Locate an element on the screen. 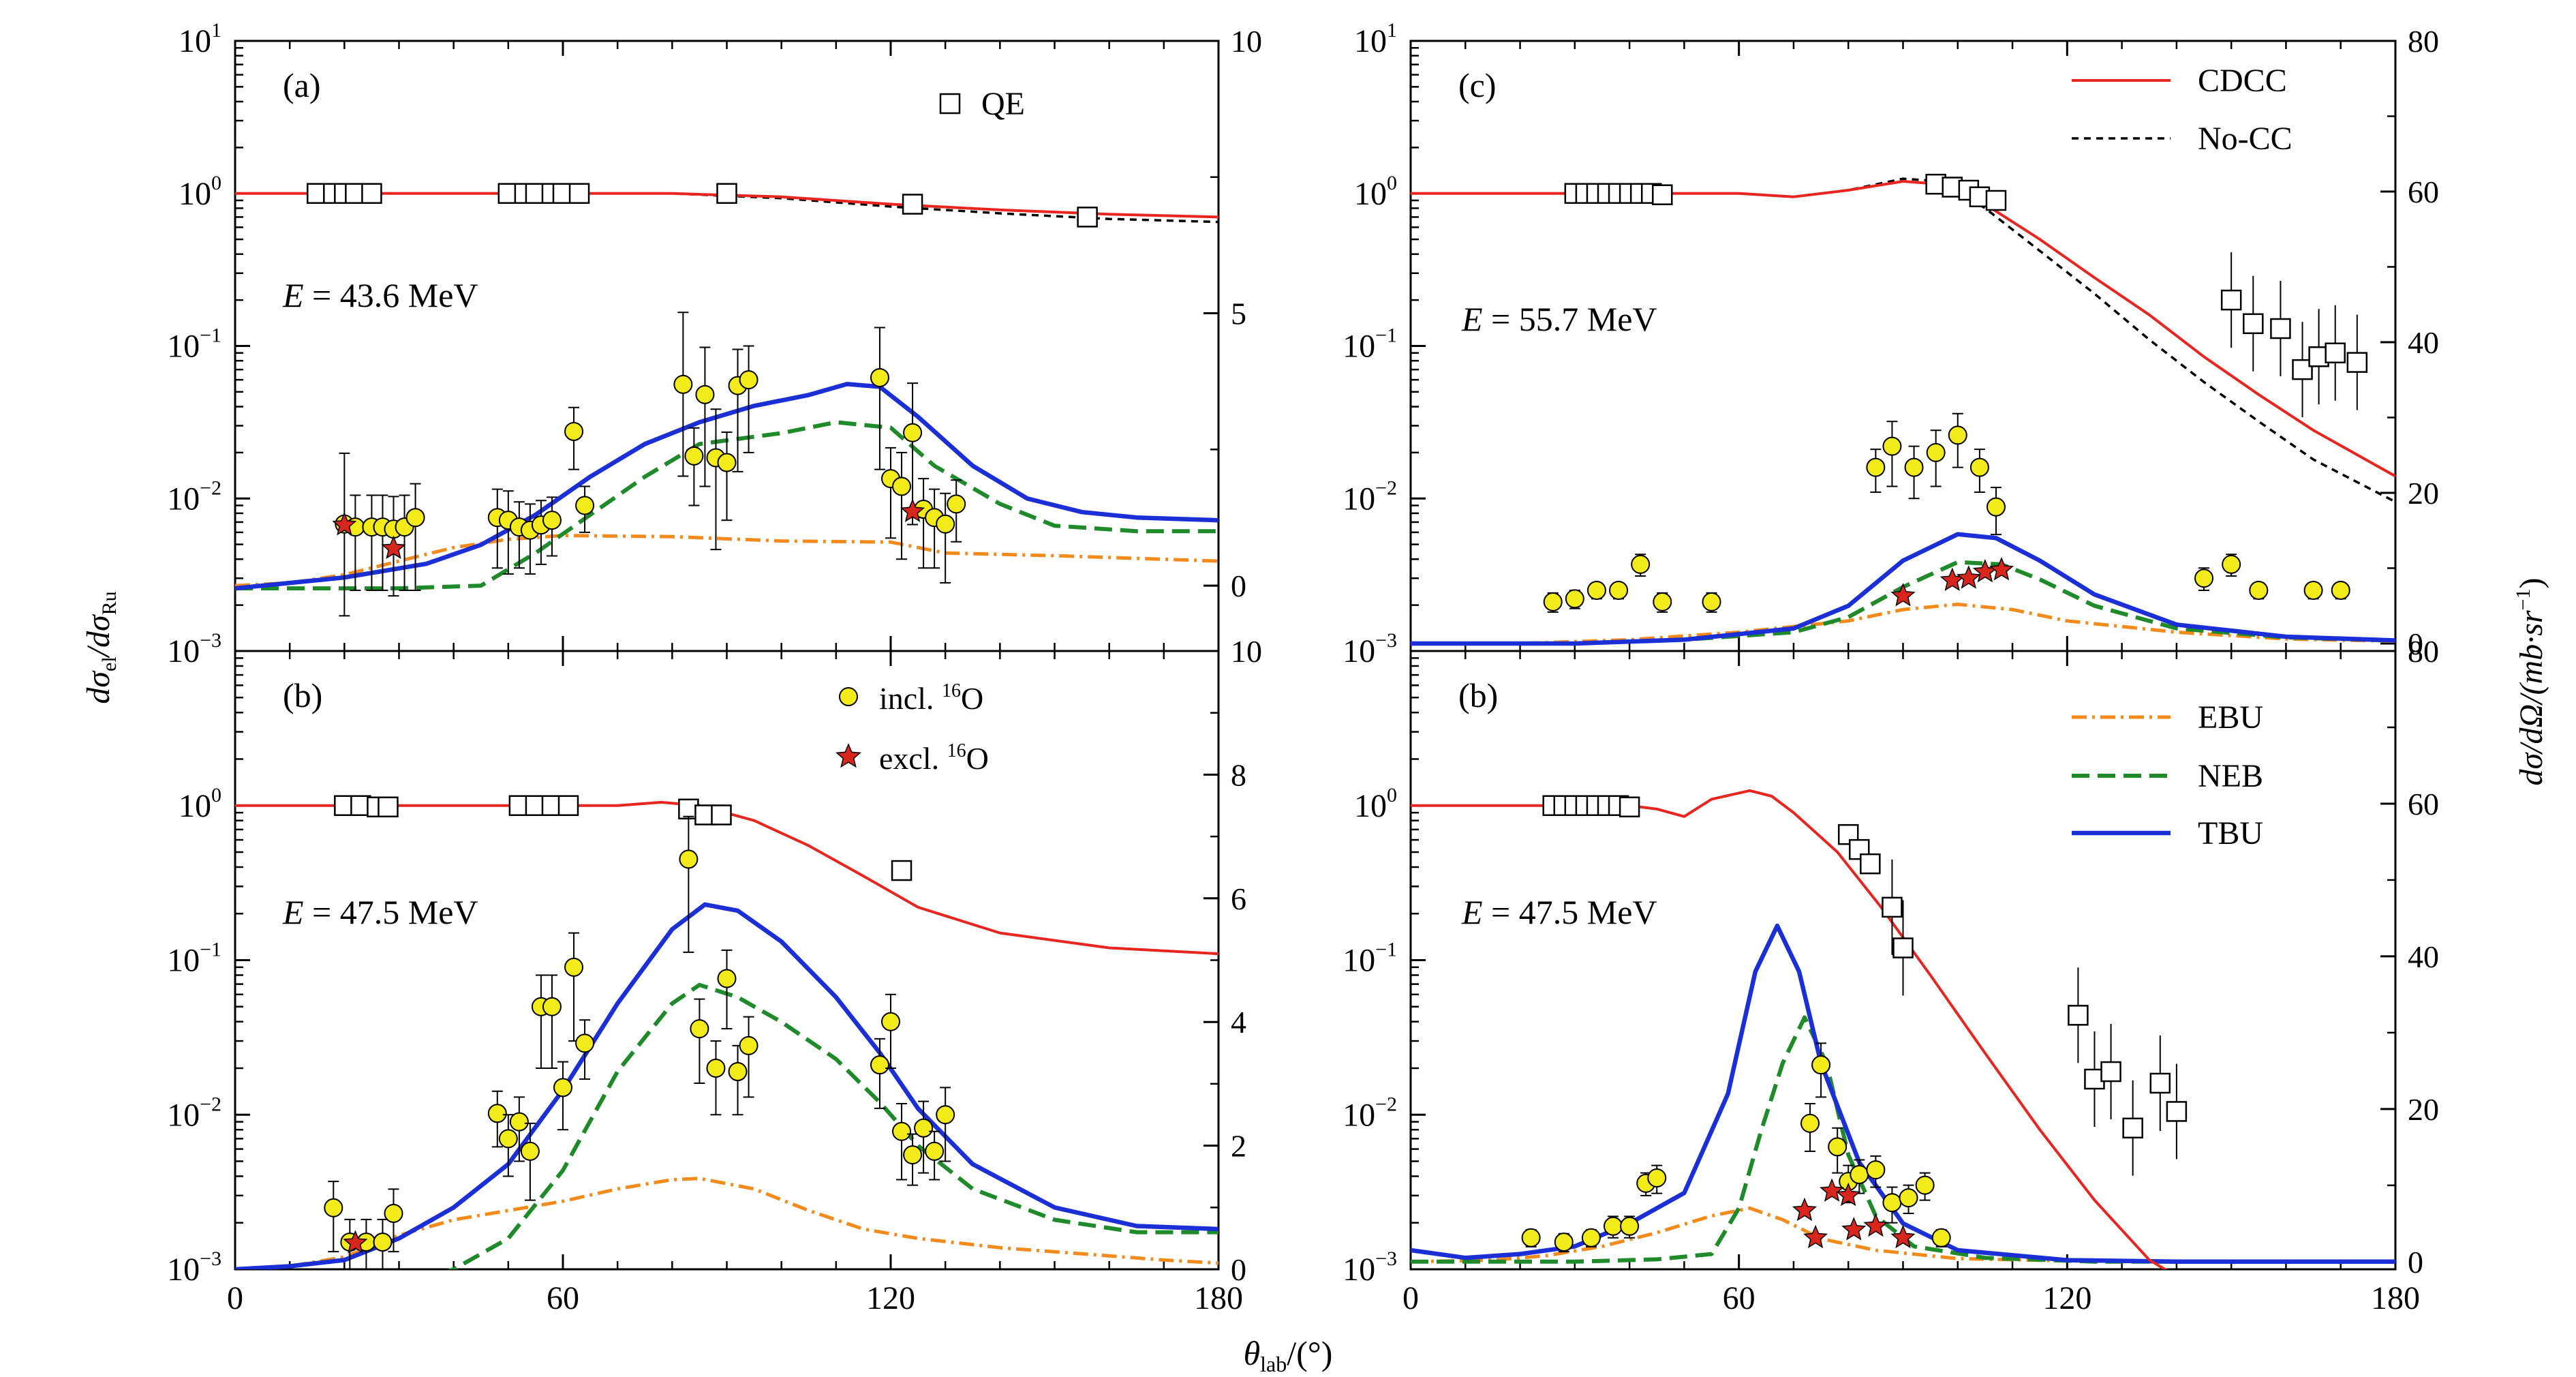 The height and width of the screenshot is (1377, 2576). y-right-title: dσ/dΩ/(mb·sr−1) is located at coordinates (2530, 682).